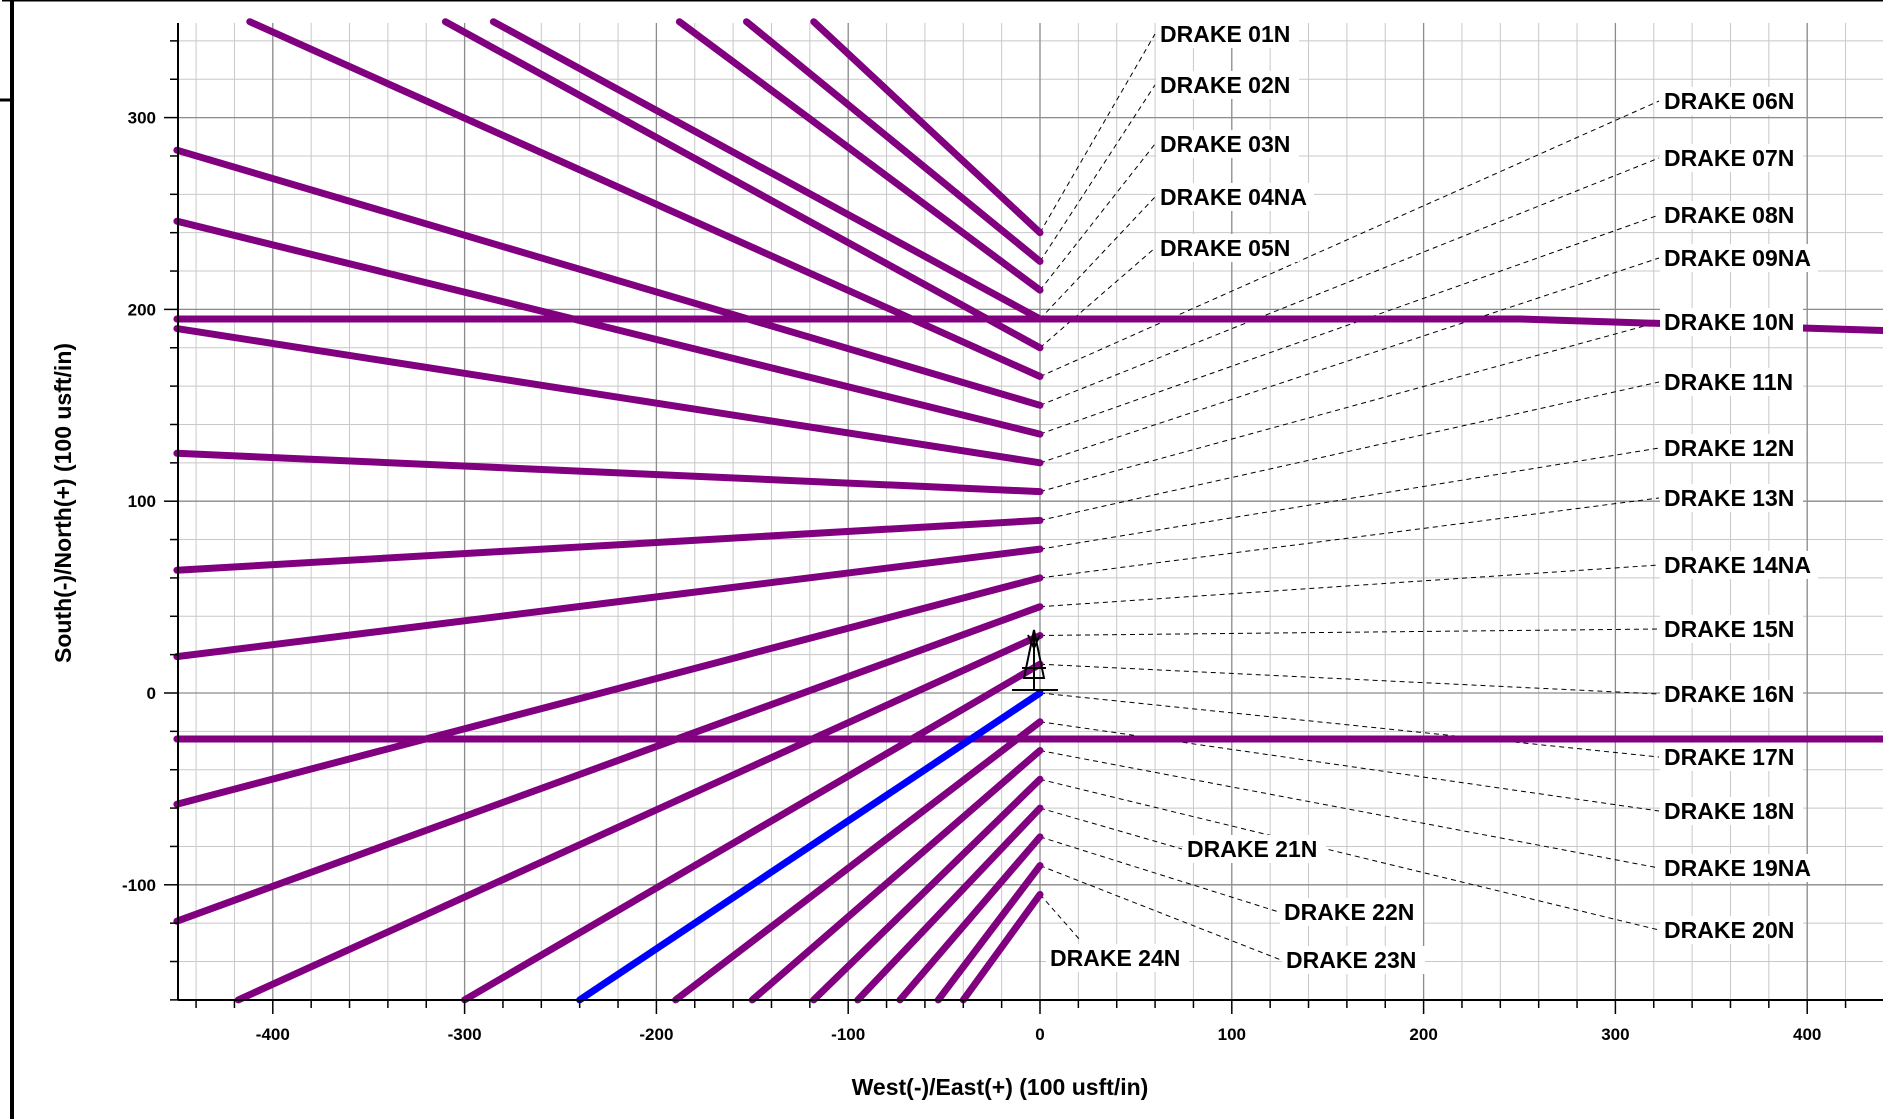 This screenshot has height=1119, width=1883. Describe the element at coordinates (63, 503) in the screenshot. I see `y-axis-title: South(-)/North(+) (100 usft/in)` at that location.